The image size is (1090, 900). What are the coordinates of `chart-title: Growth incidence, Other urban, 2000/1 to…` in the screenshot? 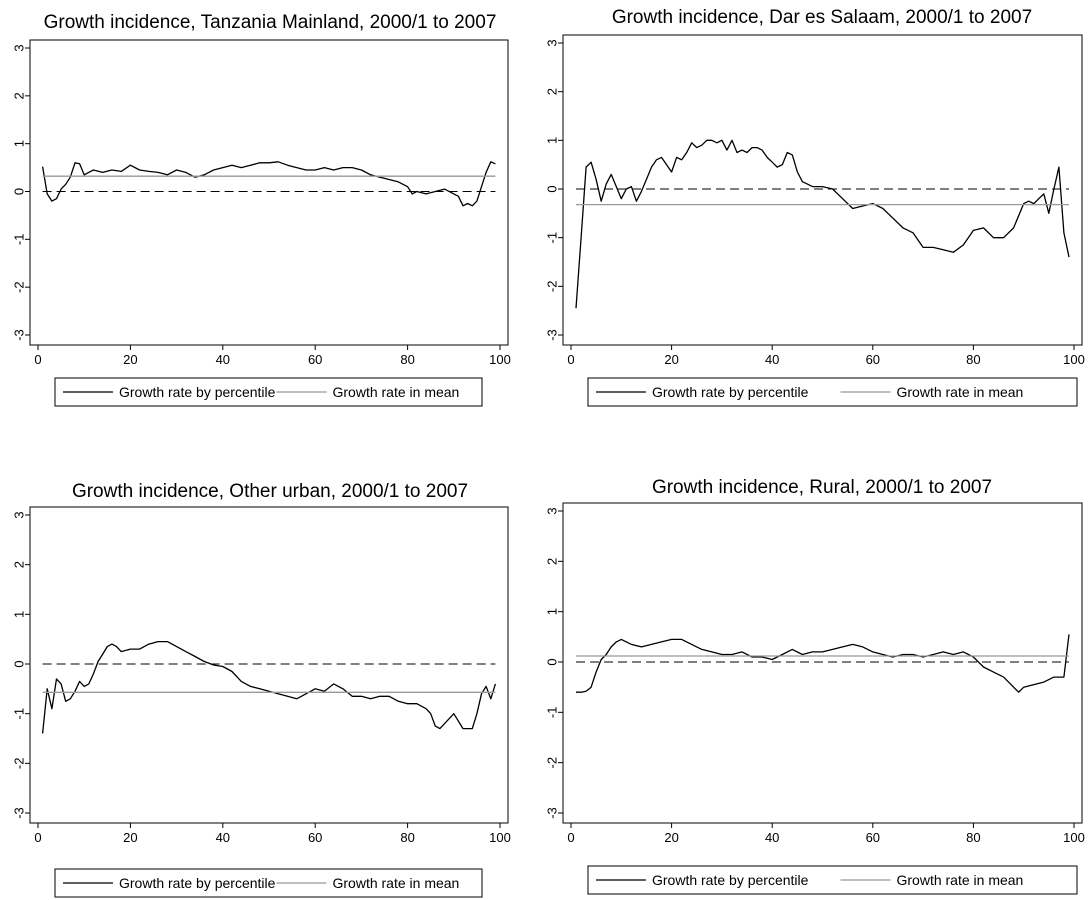 It's located at (270, 491).